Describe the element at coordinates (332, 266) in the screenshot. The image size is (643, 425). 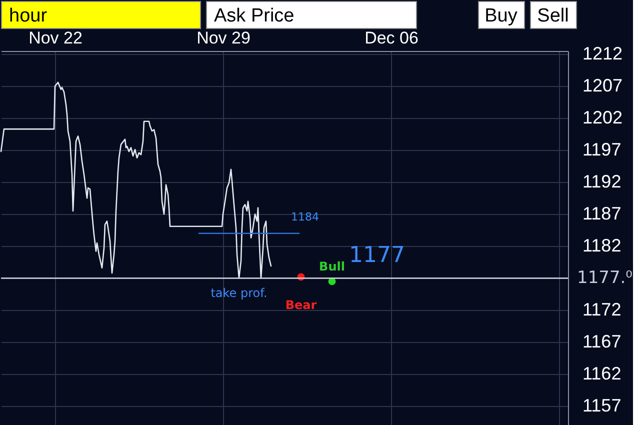
I see `annotation: Bull` at that location.